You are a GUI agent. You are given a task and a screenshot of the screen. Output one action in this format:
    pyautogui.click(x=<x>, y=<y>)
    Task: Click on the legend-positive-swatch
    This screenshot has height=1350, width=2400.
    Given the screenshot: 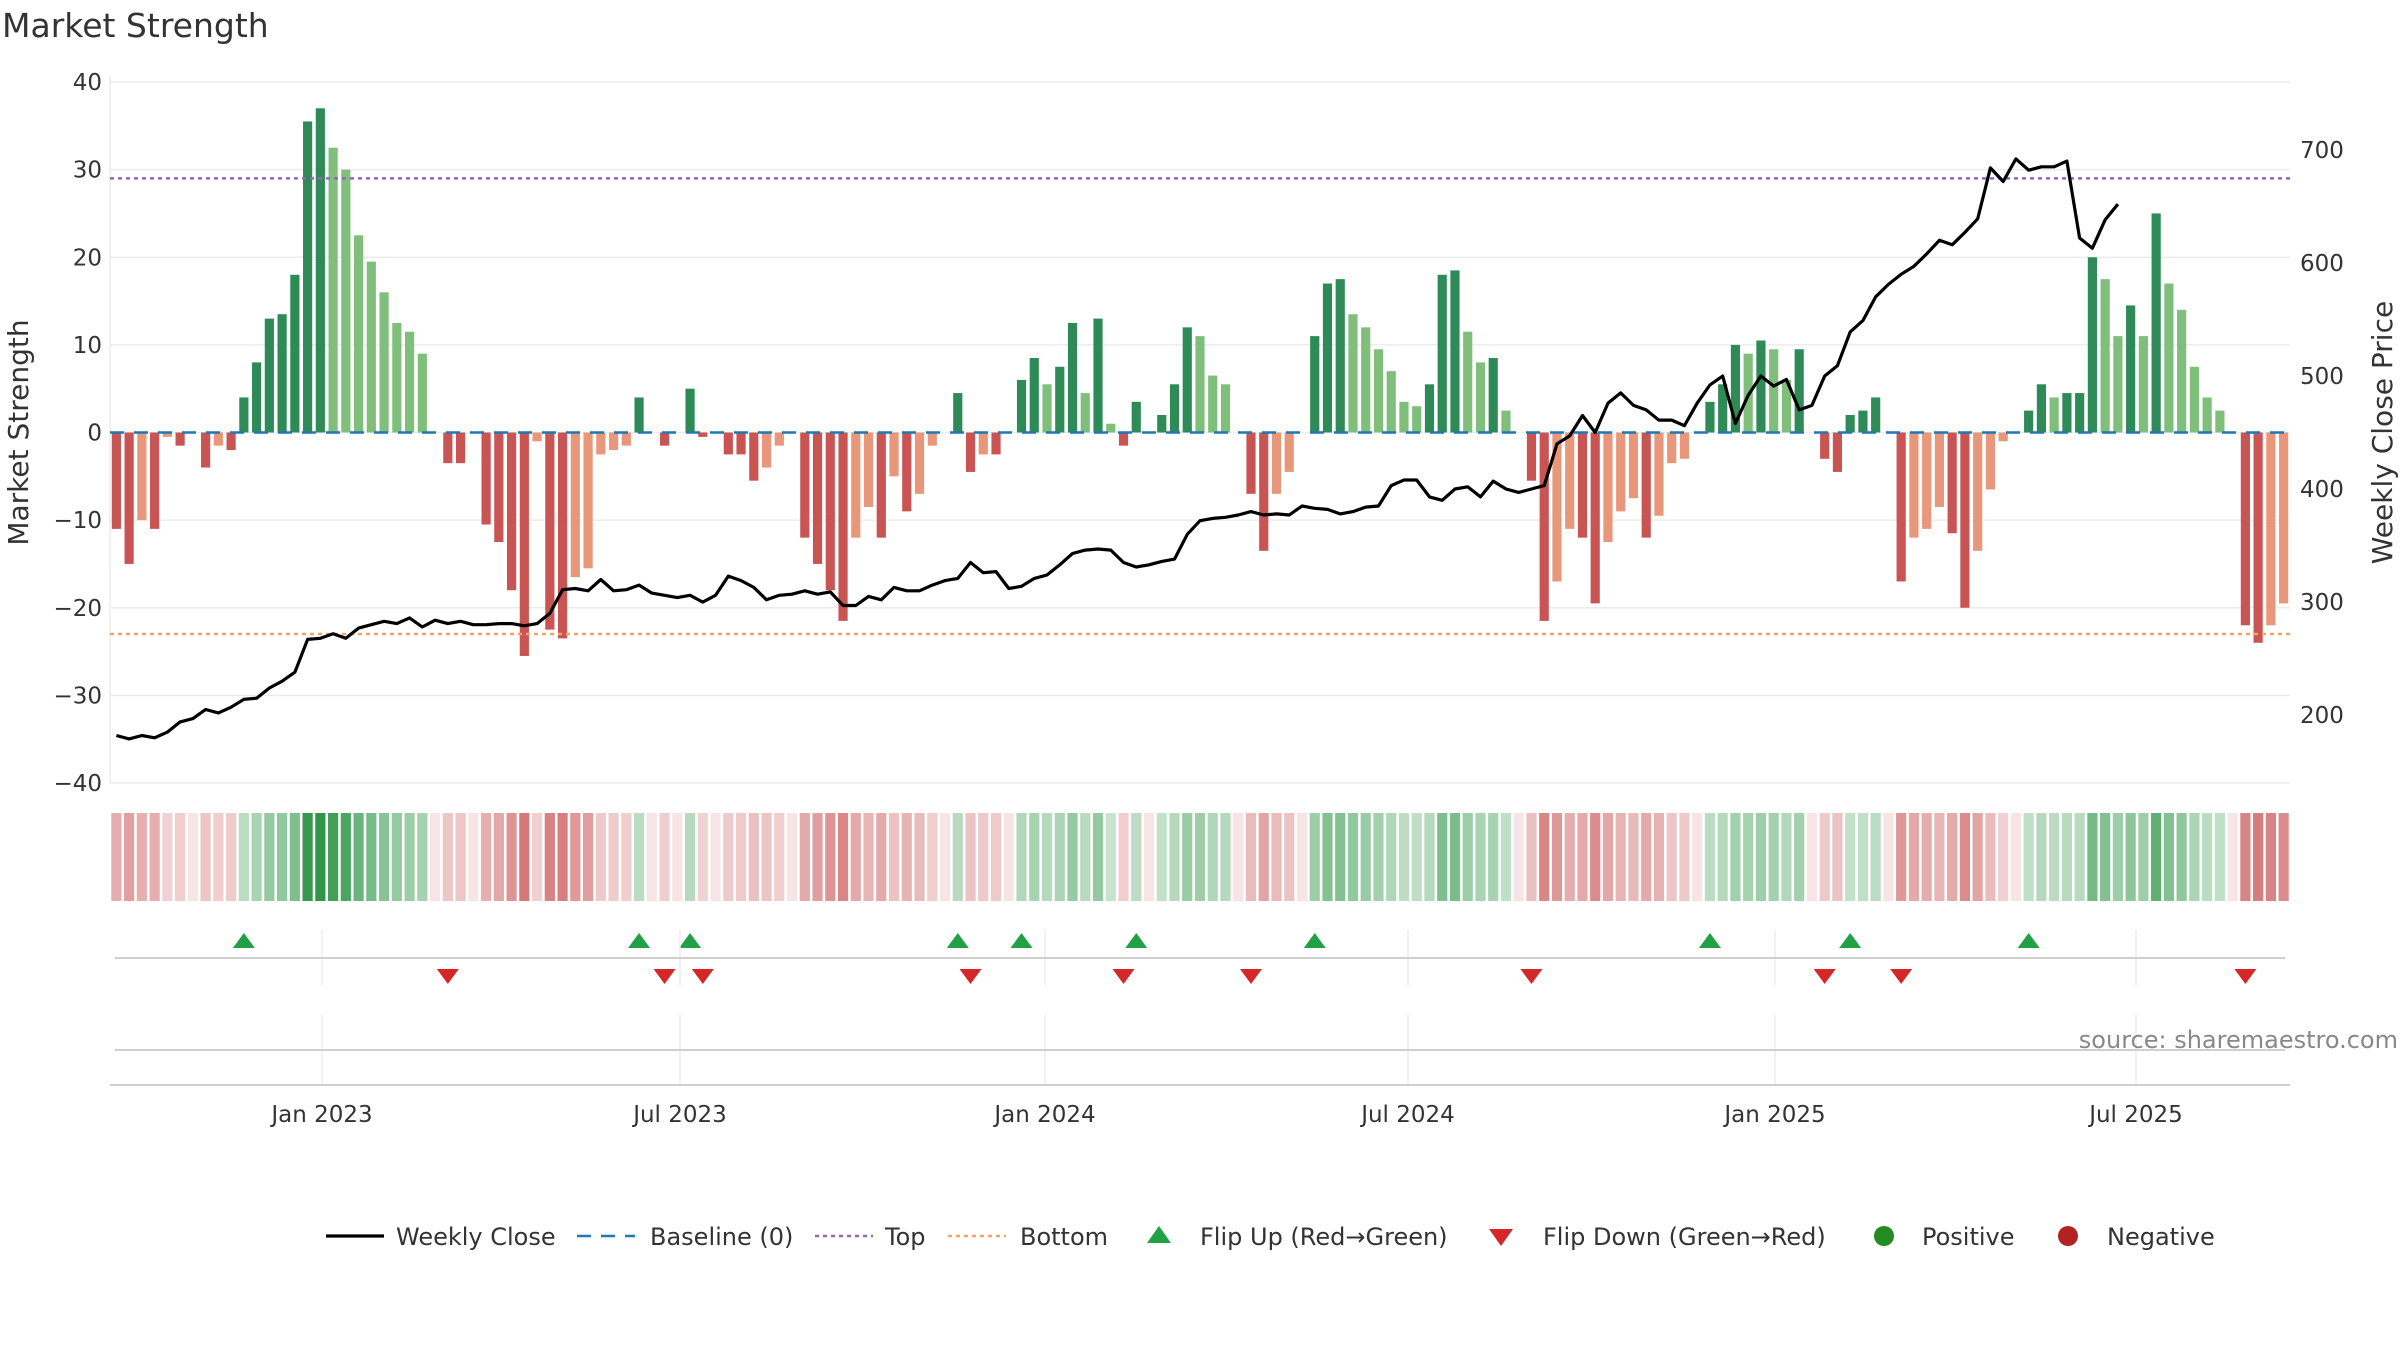 What is the action you would take?
    pyautogui.click(x=1884, y=1236)
    